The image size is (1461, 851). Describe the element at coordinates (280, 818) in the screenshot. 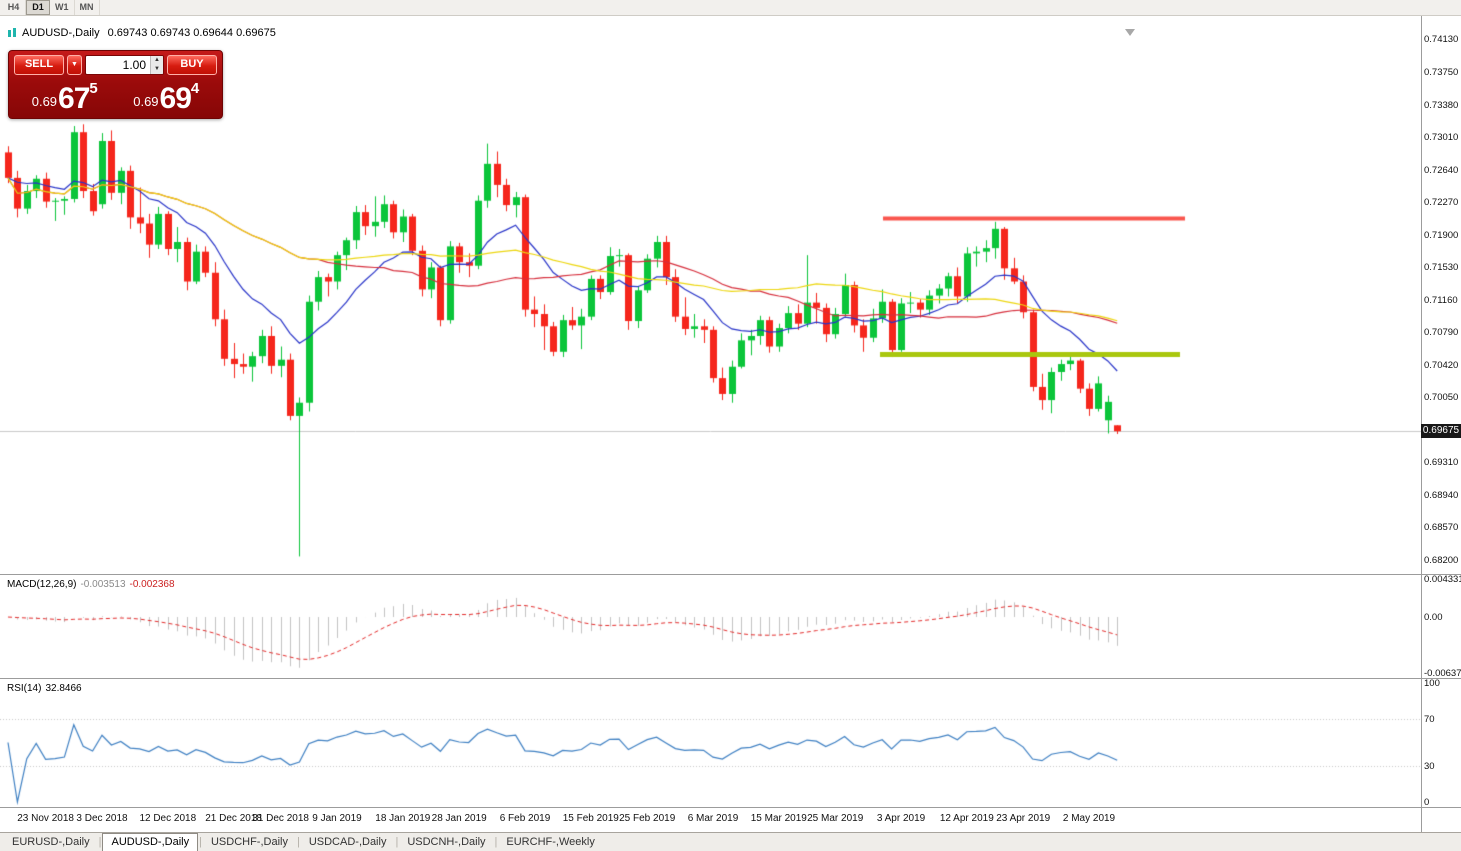

I see `date-axis-label: 31 Dec 2018` at that location.